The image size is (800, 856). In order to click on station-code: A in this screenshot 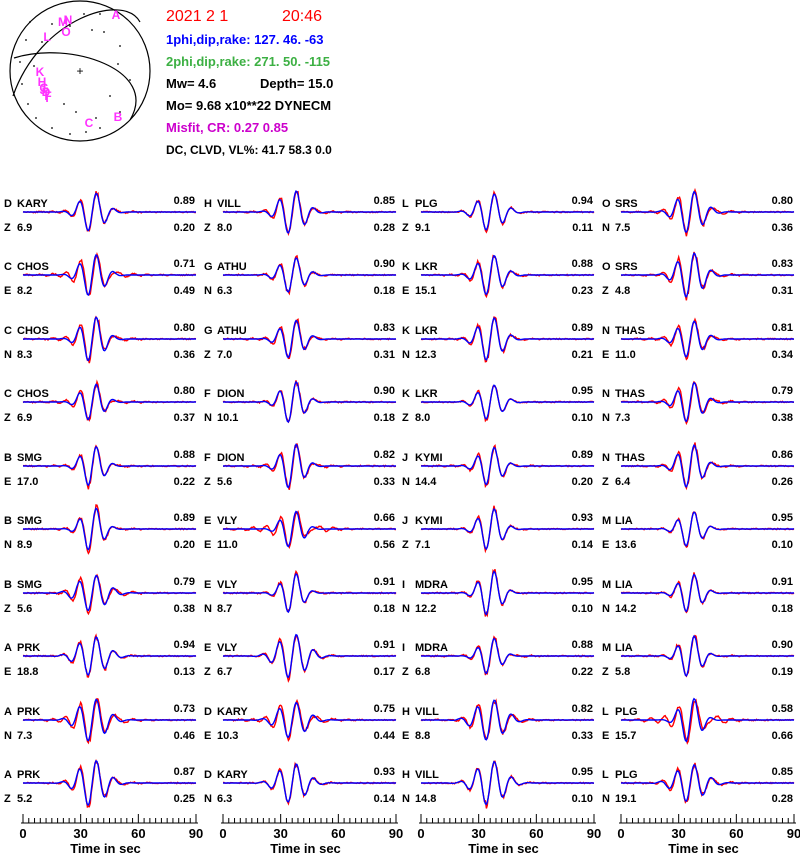, I will do `click(8, 648)`.